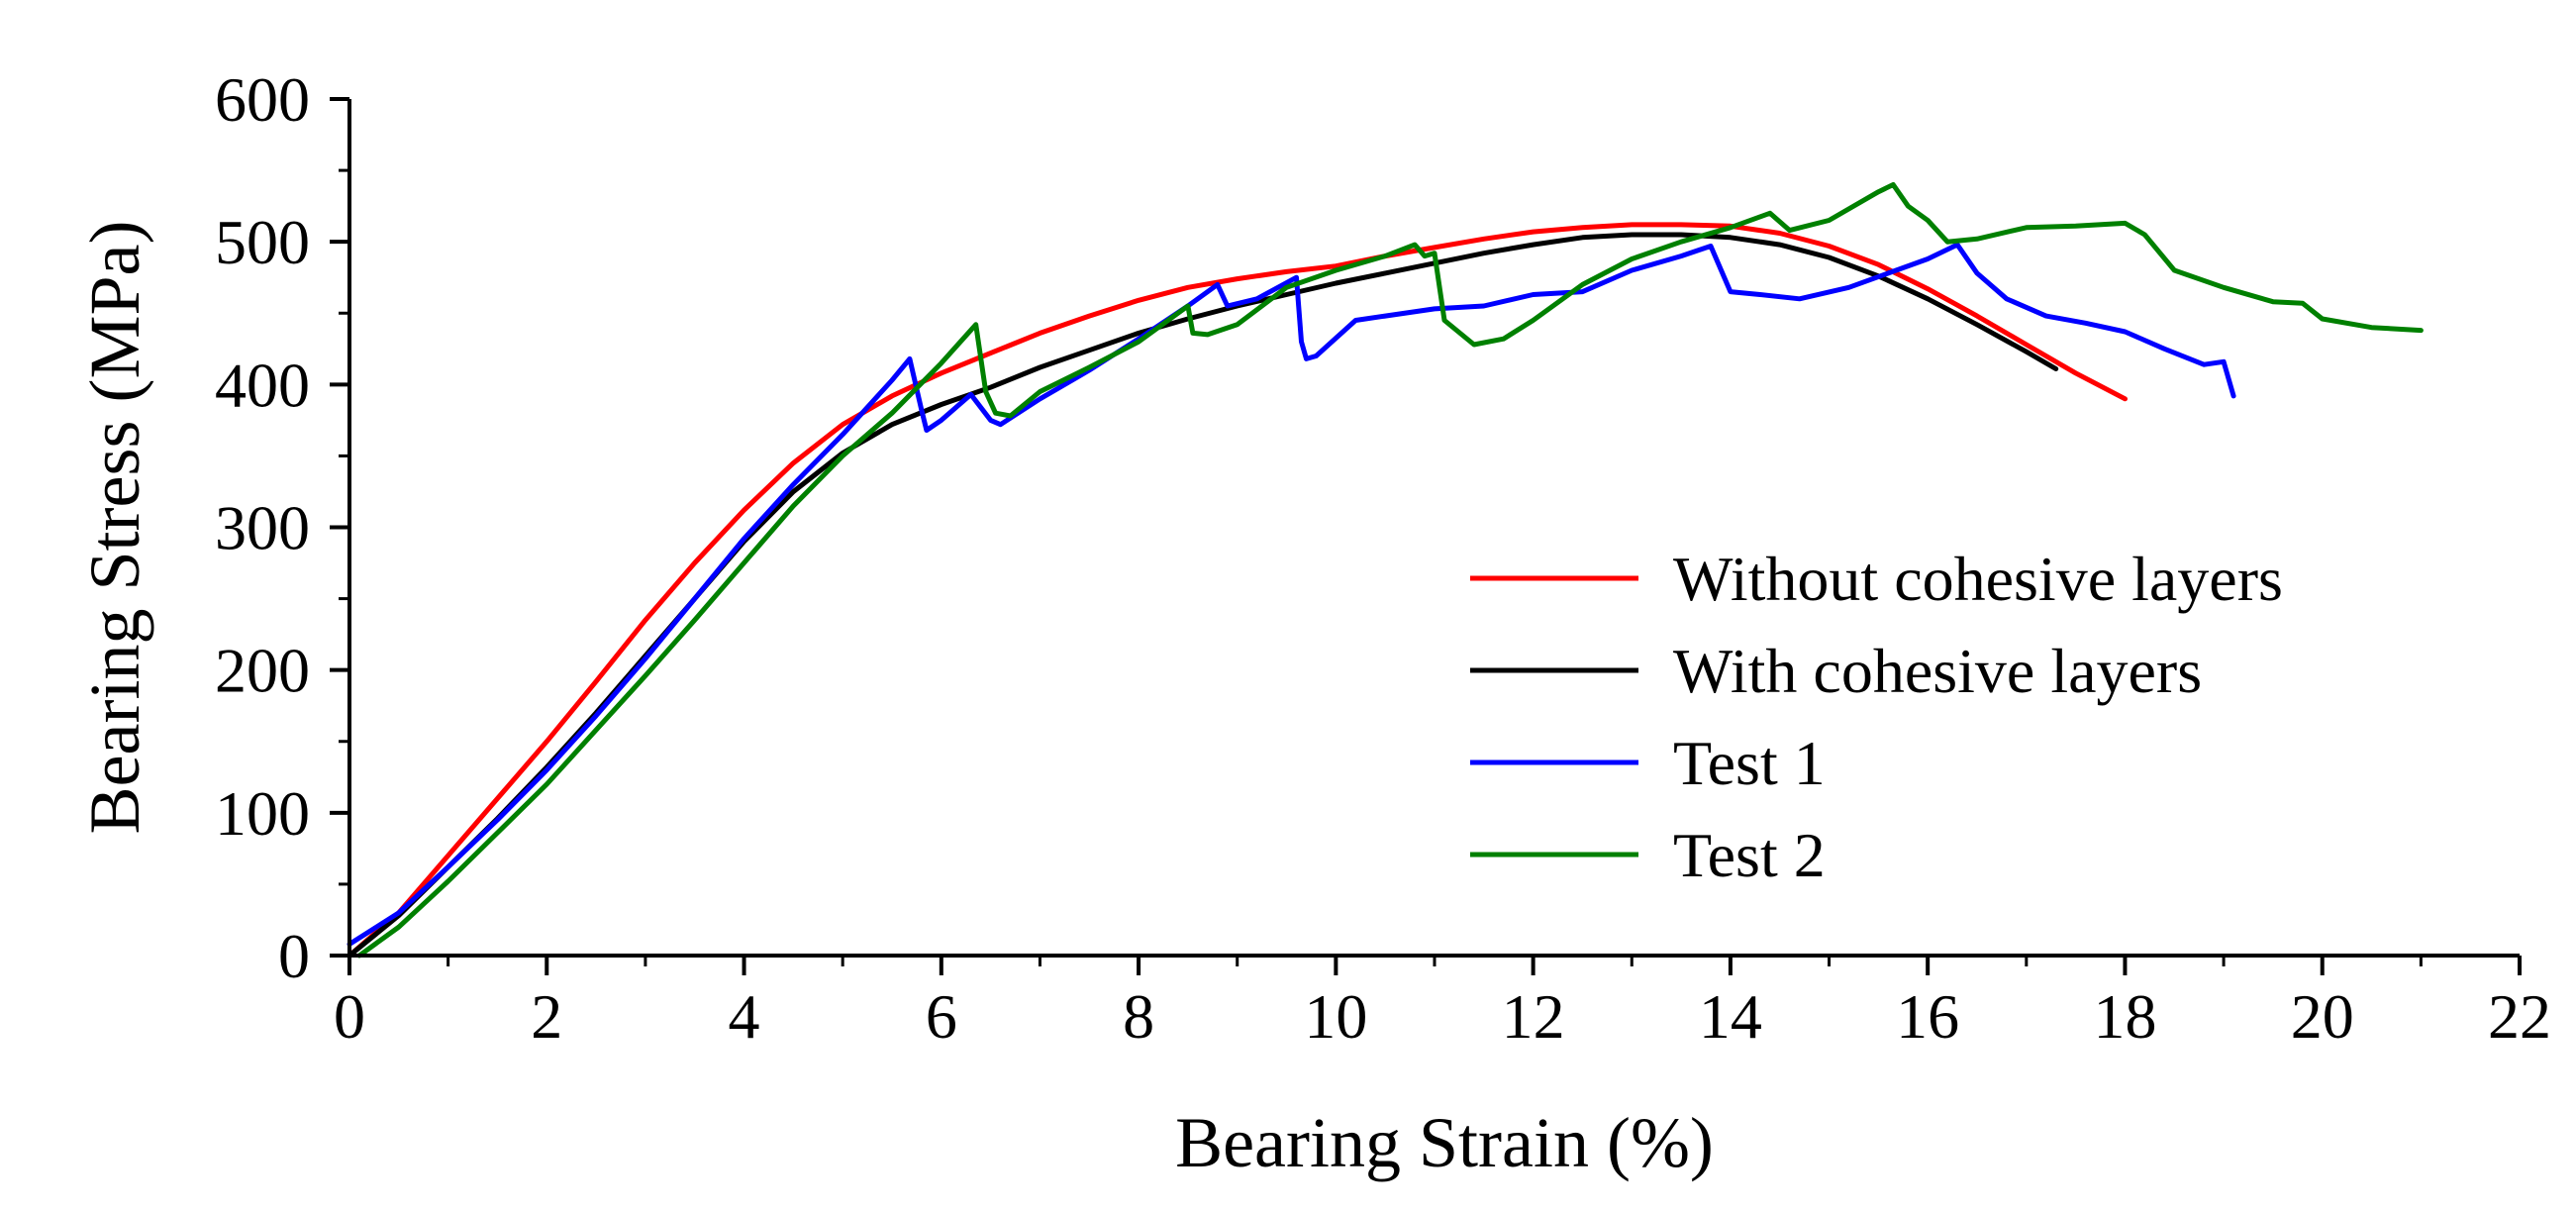  Describe the element at coordinates (1749, 763) in the screenshot. I see `legend-label-3: Test 1` at that location.